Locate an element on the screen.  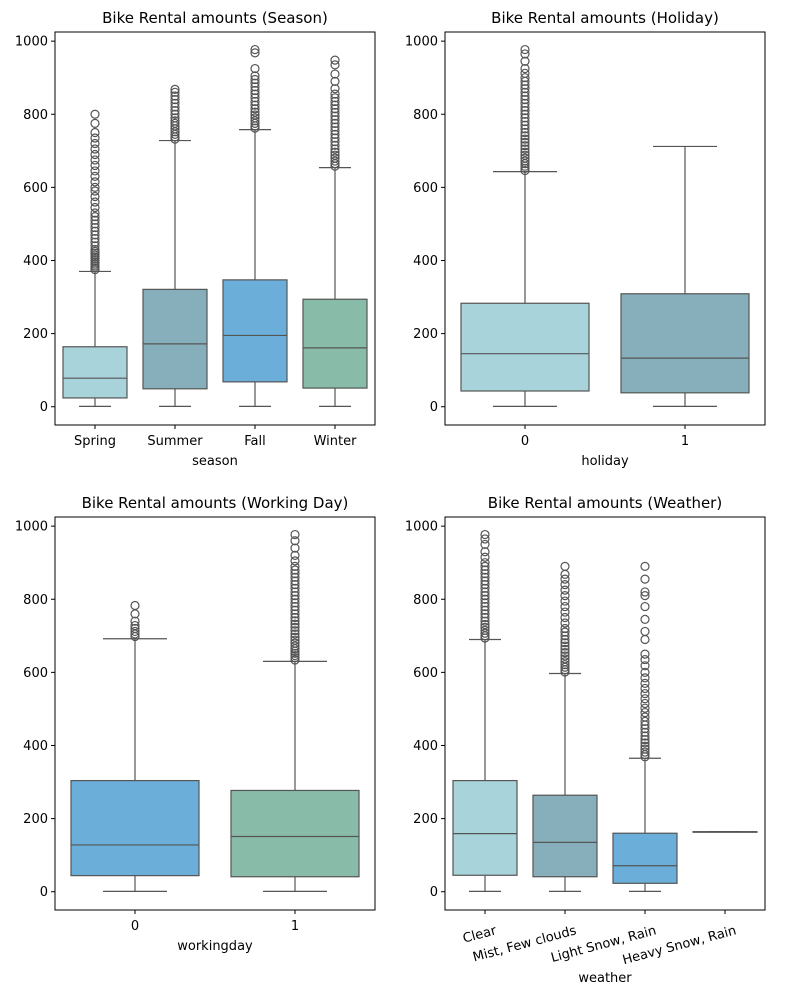
box-fall is located at coordinates (255, 225).